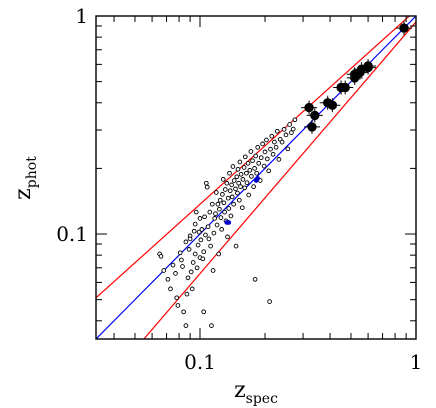  I want to click on y-tick-label: 0.1, so click(72, 234).